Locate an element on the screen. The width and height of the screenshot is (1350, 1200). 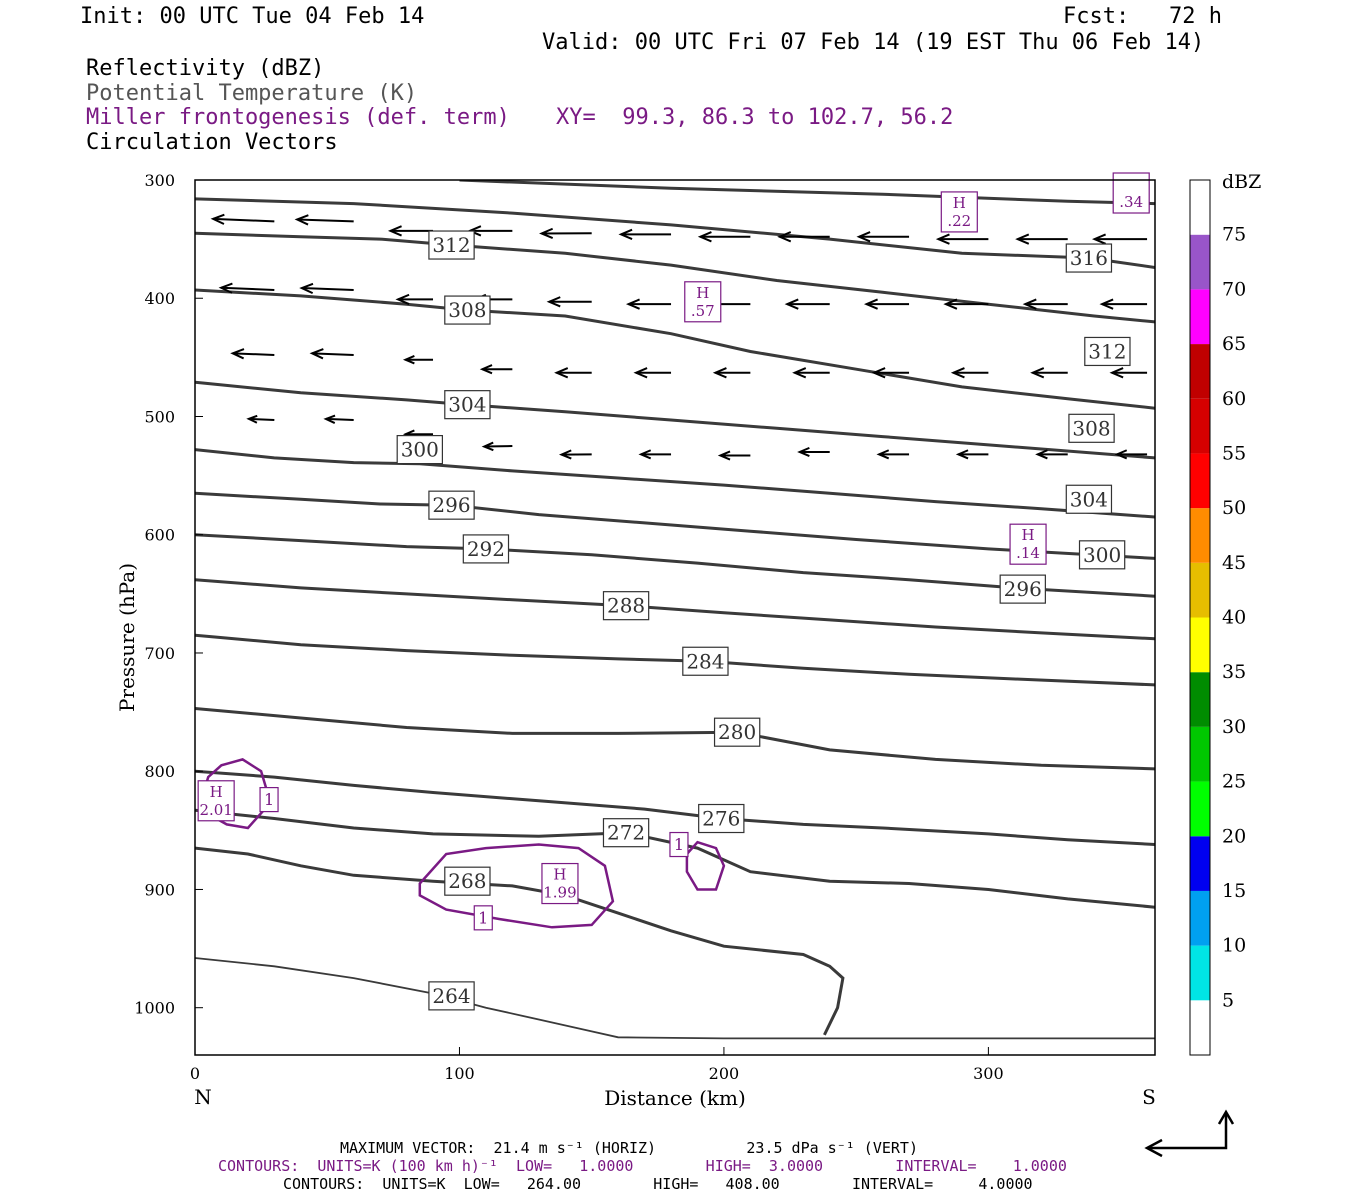
theta-label-276-box is located at coordinates (721, 818).